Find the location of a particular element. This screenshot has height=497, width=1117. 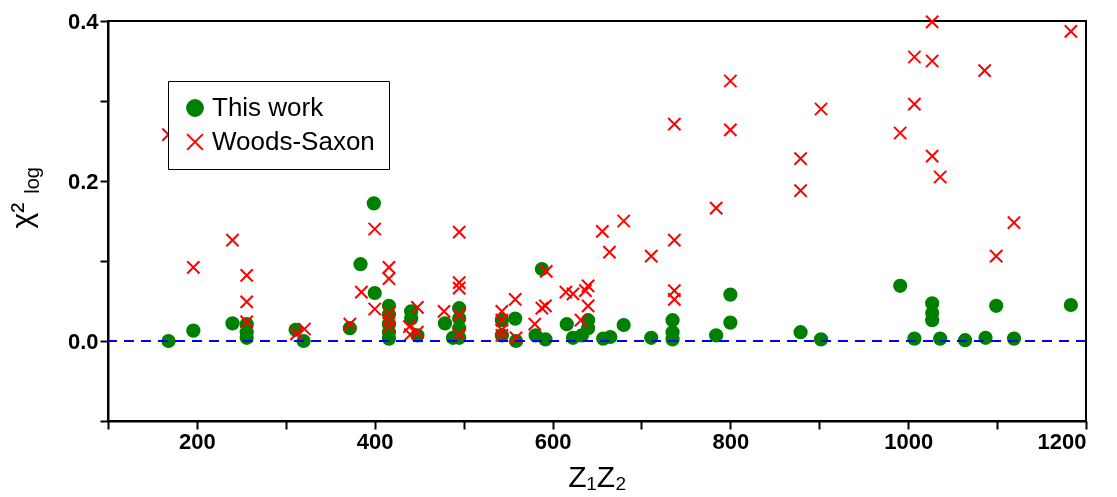

x-tick-label: 400 is located at coordinates (375, 441).